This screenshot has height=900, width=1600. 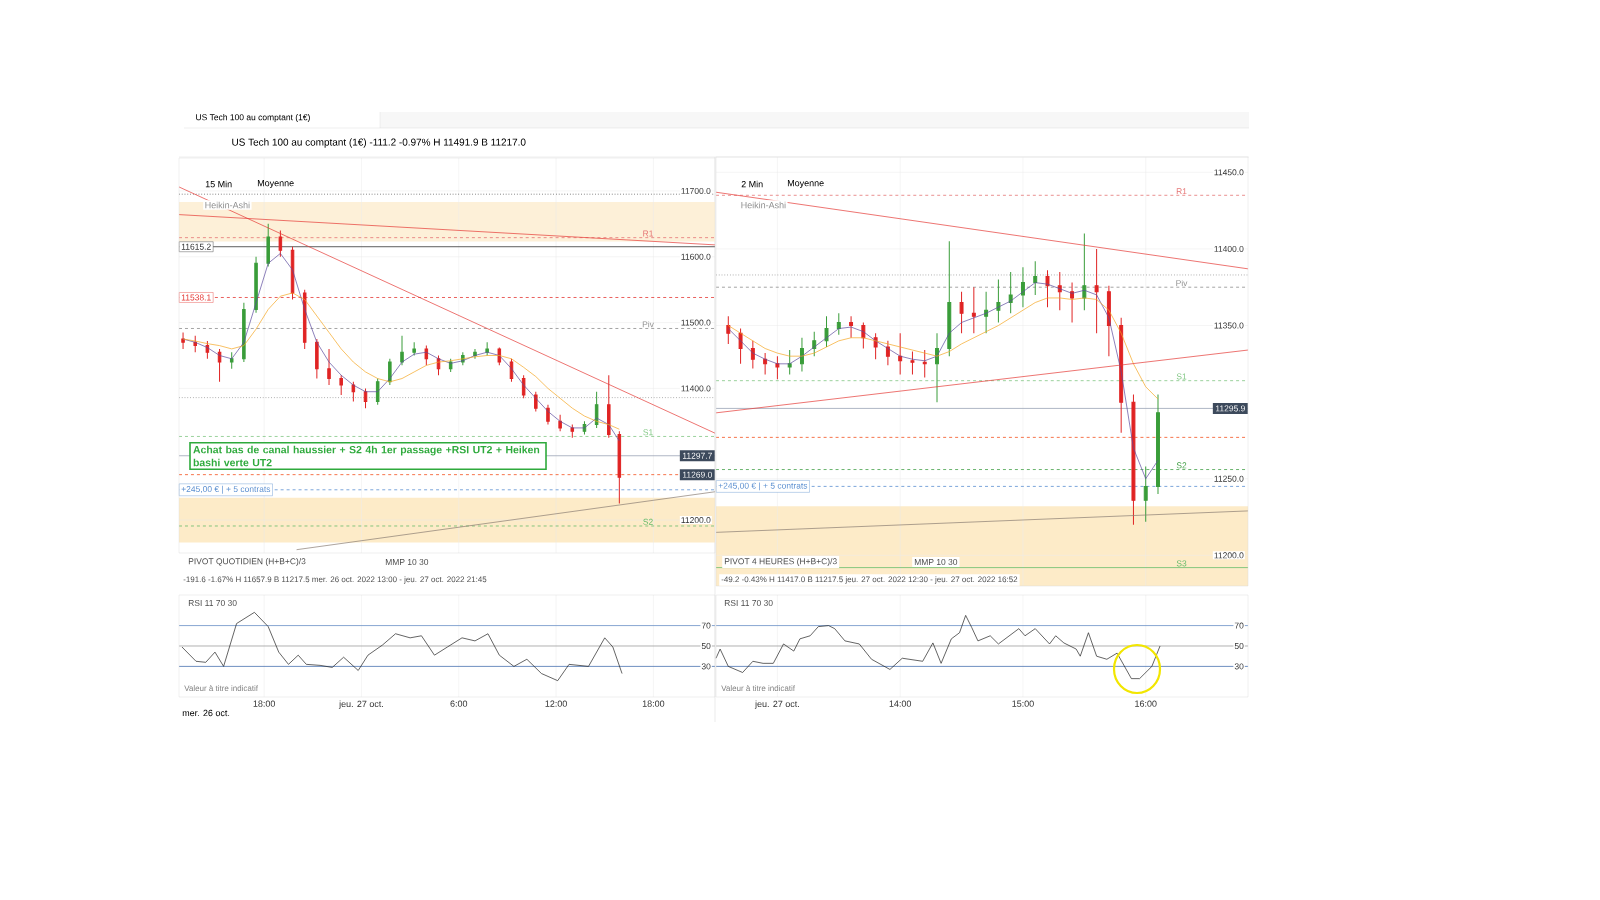 What do you see at coordinates (696, 256) in the screenshot?
I see `y-tick-label: 11600.0` at bounding box center [696, 256].